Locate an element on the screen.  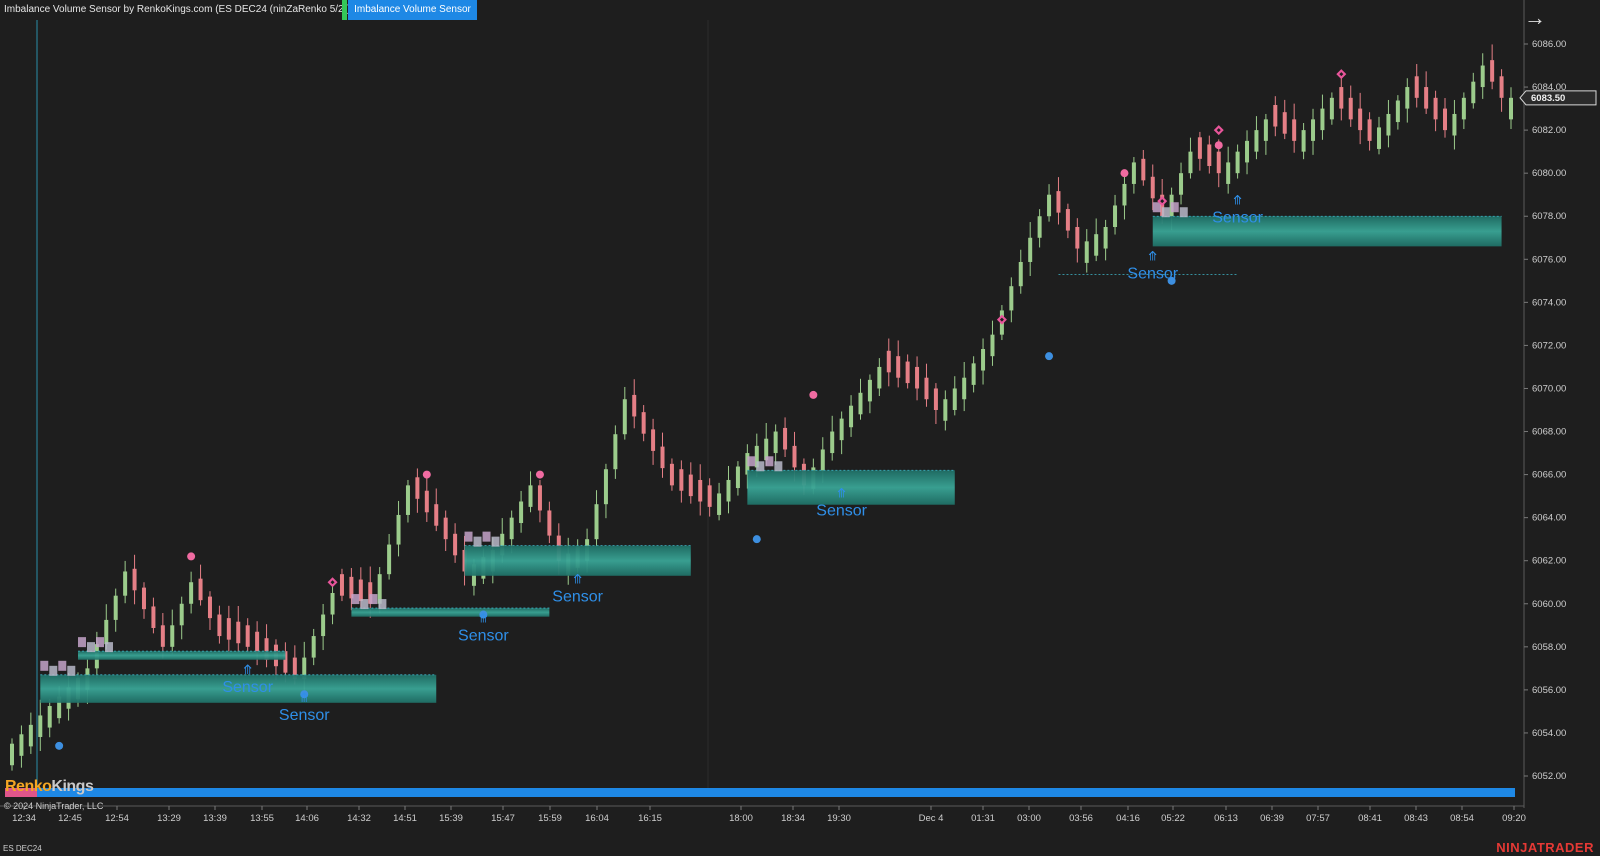
price-tick-label: 6054.00 is located at coordinates (1549, 733).